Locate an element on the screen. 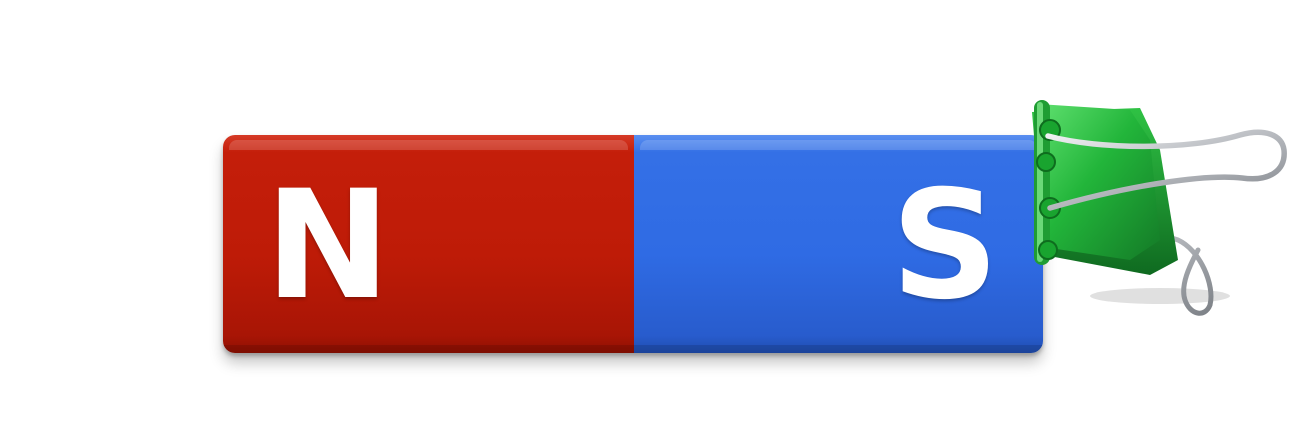 This screenshot has width=1296, height=431. clip-shadow is located at coordinates (1160, 296).